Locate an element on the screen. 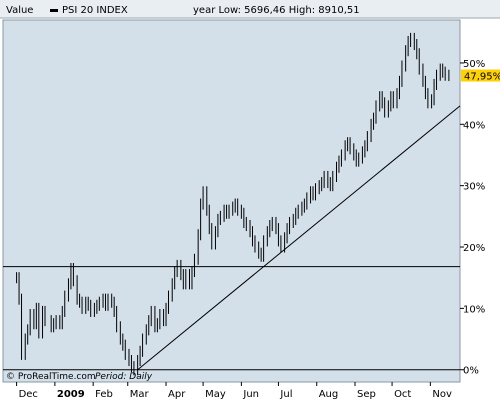 The image size is (500, 400). y-tick-label: 10% is located at coordinates (474, 309).